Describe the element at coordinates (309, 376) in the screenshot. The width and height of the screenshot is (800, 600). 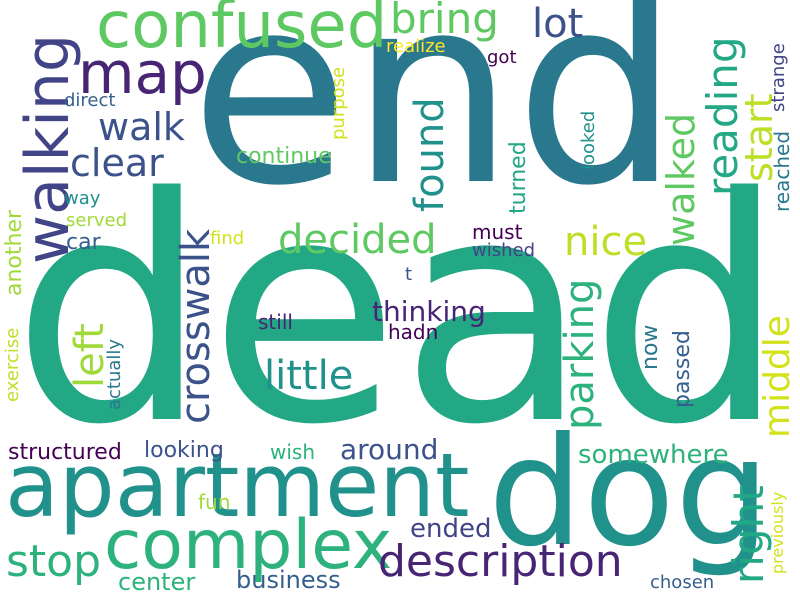
I see `word-little: little` at that location.